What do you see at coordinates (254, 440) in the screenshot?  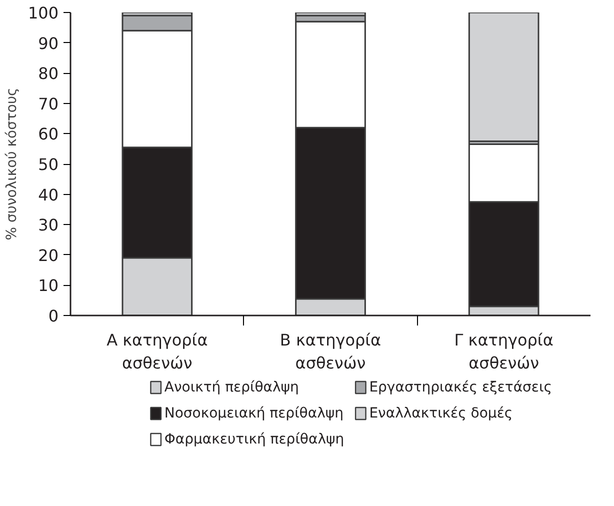 I see `legend-label: Φαρμακευτική περίθαλψη` at bounding box center [254, 440].